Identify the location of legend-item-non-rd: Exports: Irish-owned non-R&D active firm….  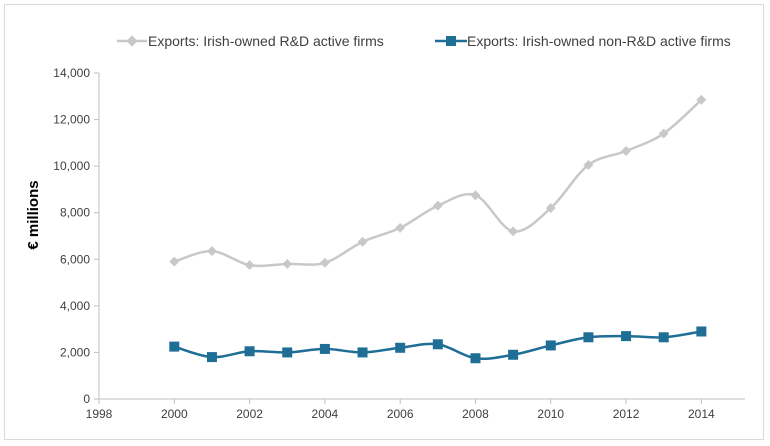
(583, 41).